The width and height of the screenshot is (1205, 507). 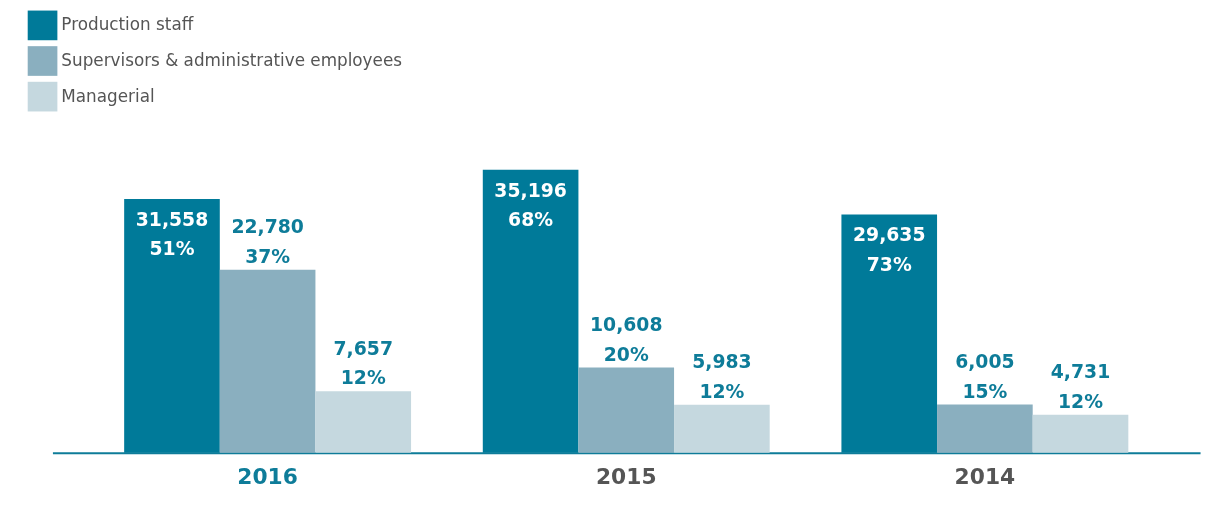 What do you see at coordinates (722, 376) in the screenshot?
I see `data-label: 5,983 12%` at bounding box center [722, 376].